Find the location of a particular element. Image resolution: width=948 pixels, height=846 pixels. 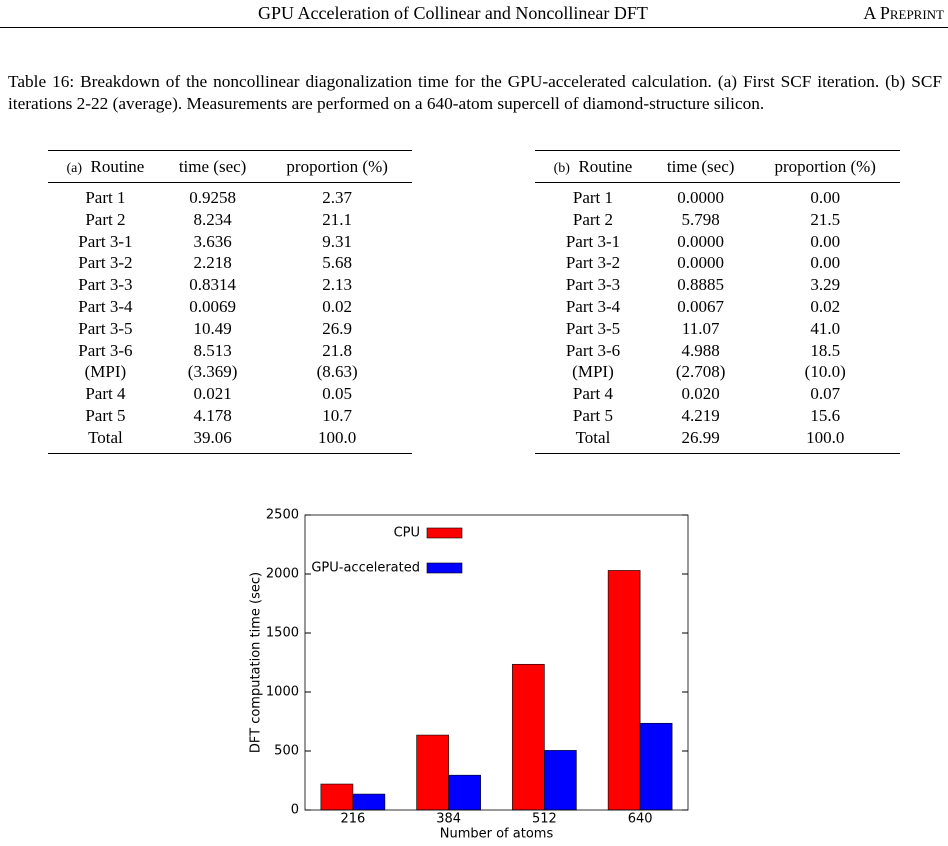

table-row: Part 3-6 8.513 21.8 is located at coordinates (230, 351).